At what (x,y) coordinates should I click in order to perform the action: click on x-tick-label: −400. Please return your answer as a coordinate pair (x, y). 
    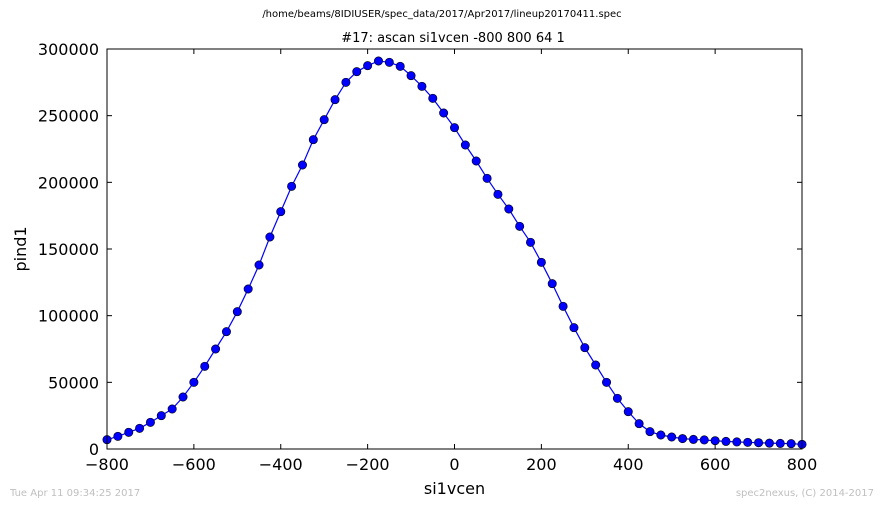
    Looking at the image, I should click on (281, 464).